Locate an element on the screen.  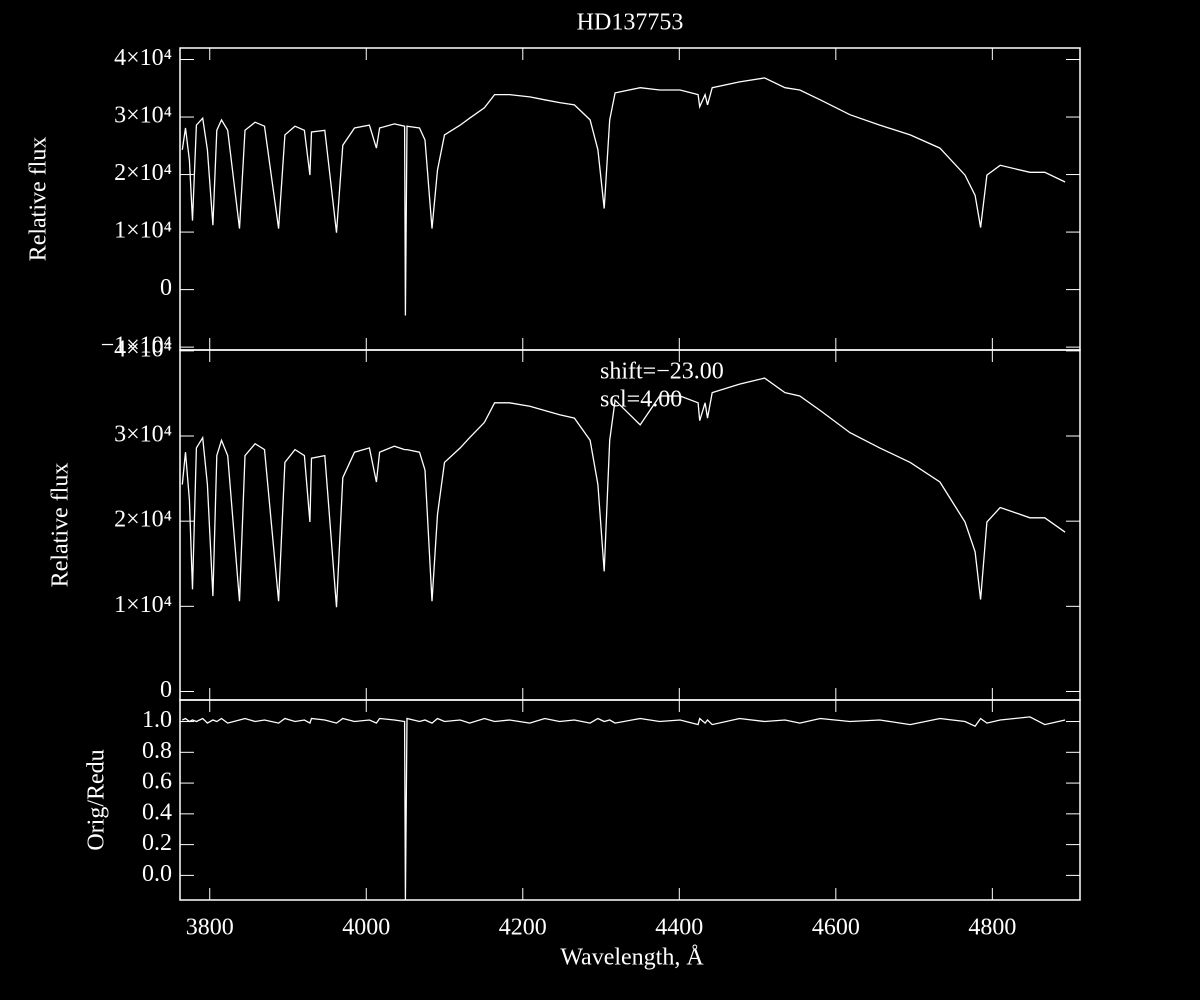
x-tick-label: 3800 is located at coordinates (210, 928).